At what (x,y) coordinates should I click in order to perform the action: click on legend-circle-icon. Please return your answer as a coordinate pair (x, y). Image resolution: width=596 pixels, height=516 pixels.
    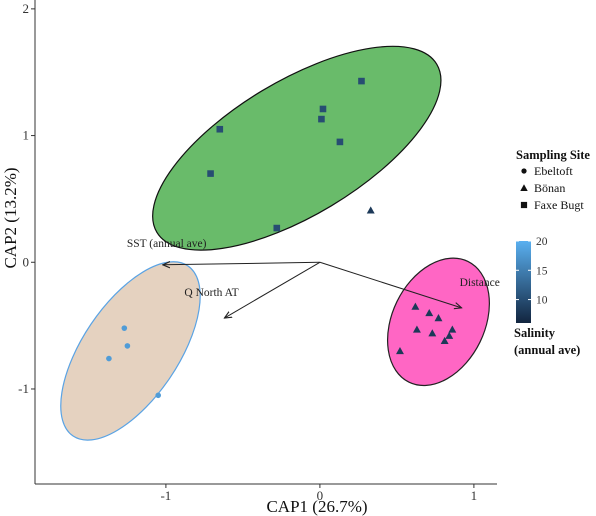
    Looking at the image, I should click on (524, 171).